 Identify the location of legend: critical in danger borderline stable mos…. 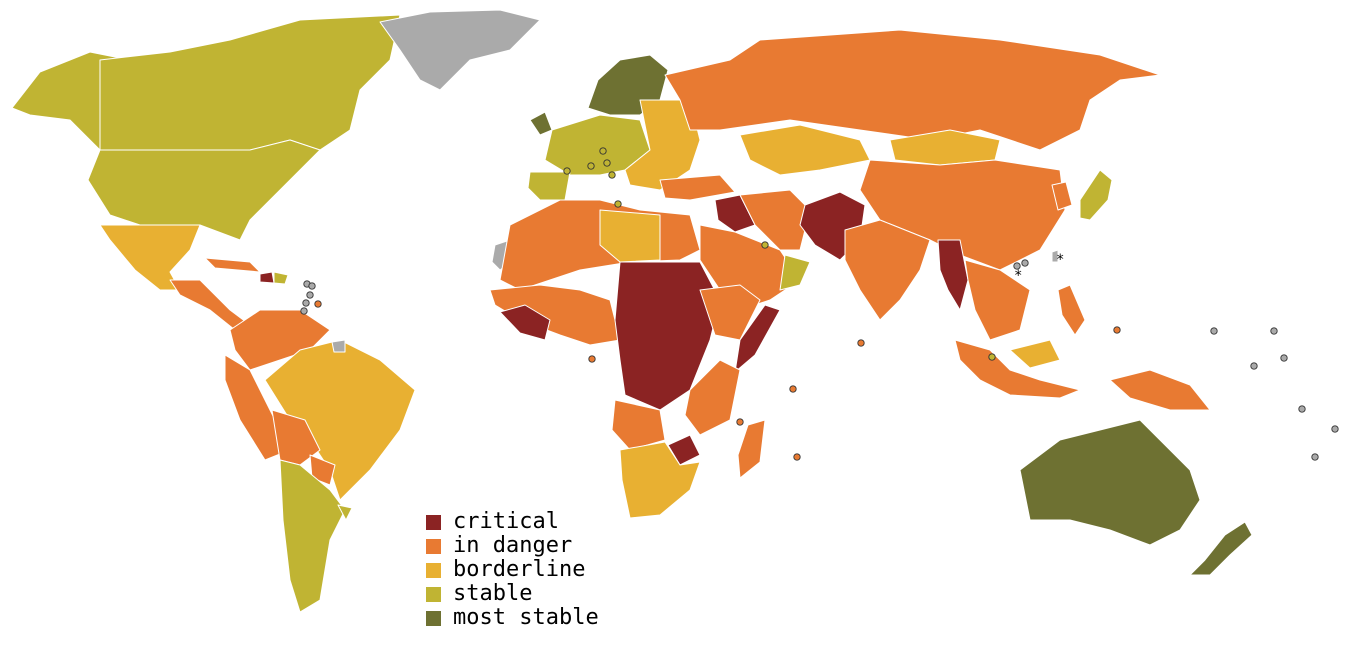
(512, 570).